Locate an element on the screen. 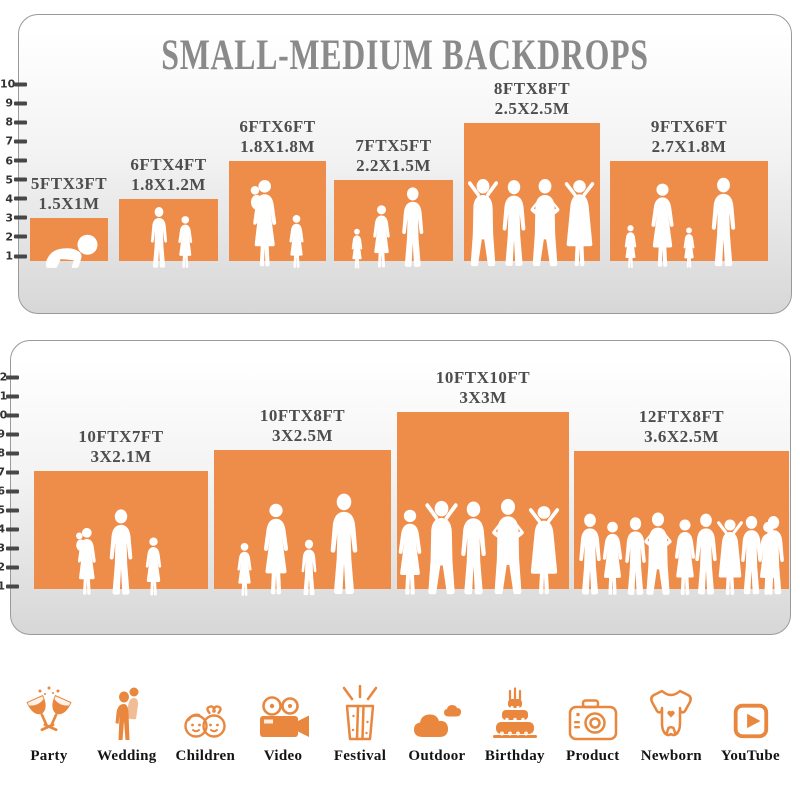  party-icon is located at coordinates (49, 712).